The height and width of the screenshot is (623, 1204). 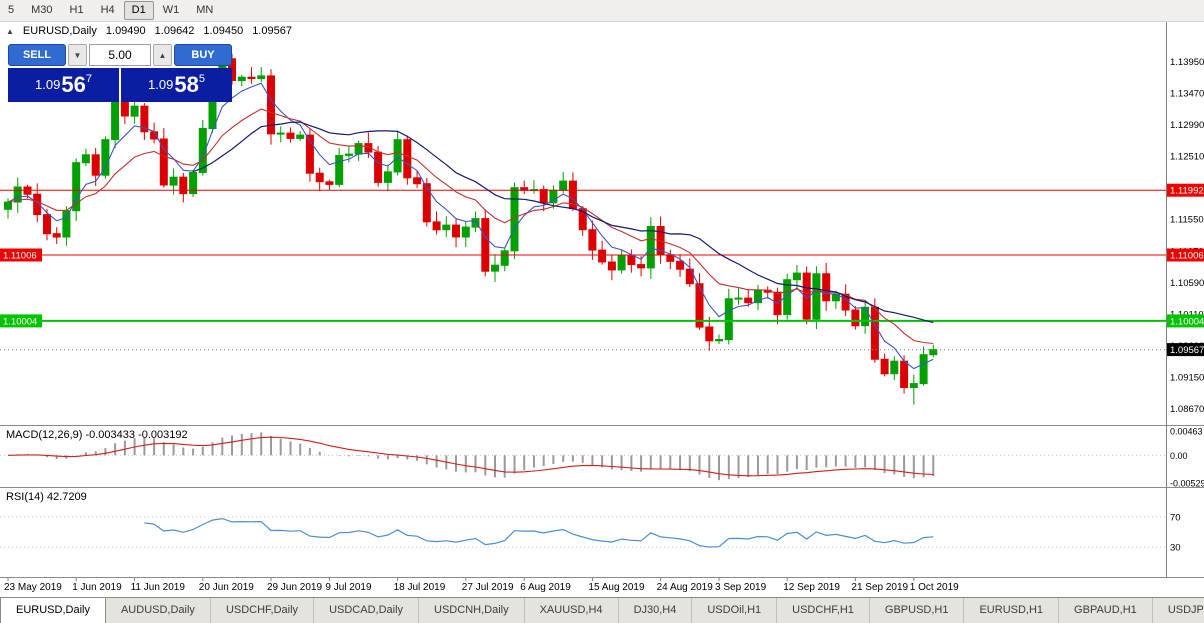 I want to click on date-tick: 29 Jun 2019, so click(x=294, y=587).